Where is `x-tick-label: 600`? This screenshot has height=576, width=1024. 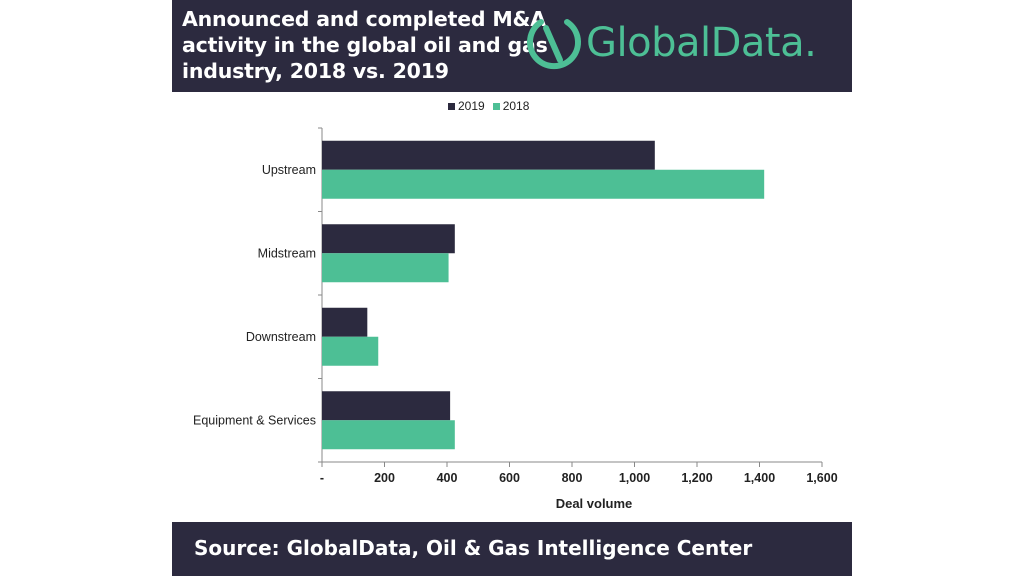
x-tick-label: 600 is located at coordinates (509, 478).